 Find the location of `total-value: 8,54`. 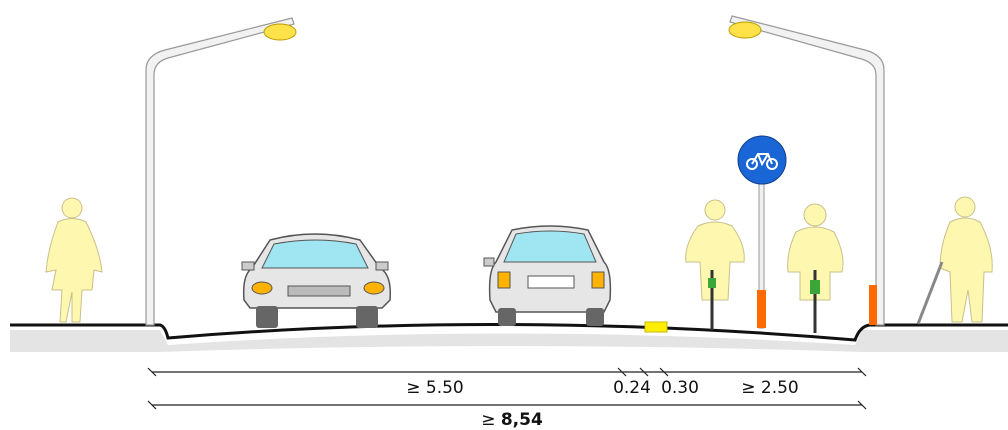

total-value: 8,54 is located at coordinates (522, 420).